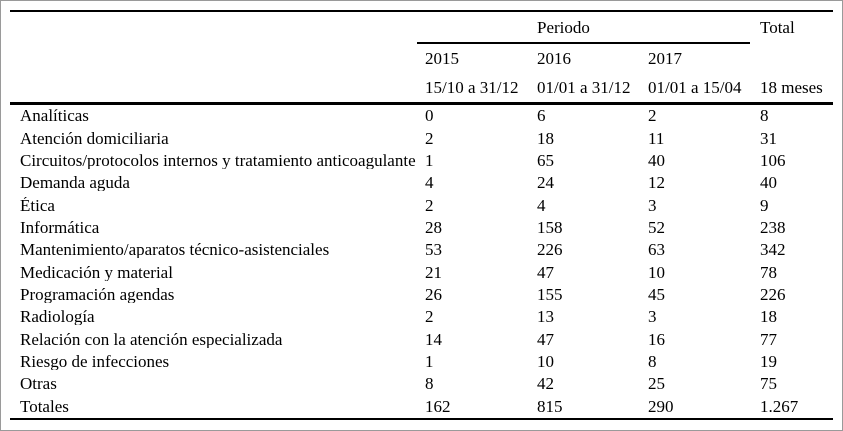 The height and width of the screenshot is (431, 843). I want to click on cell-total: 9, so click(764, 205).